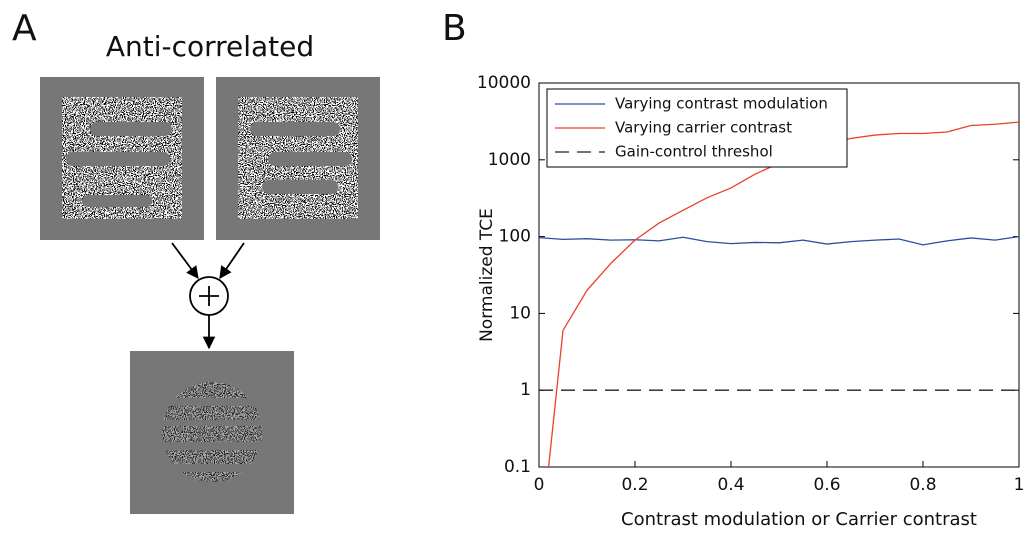 The width and height of the screenshot is (1026, 539). Describe the element at coordinates (694, 152) in the screenshot. I see `legend-label: Gain-control threshol` at that location.